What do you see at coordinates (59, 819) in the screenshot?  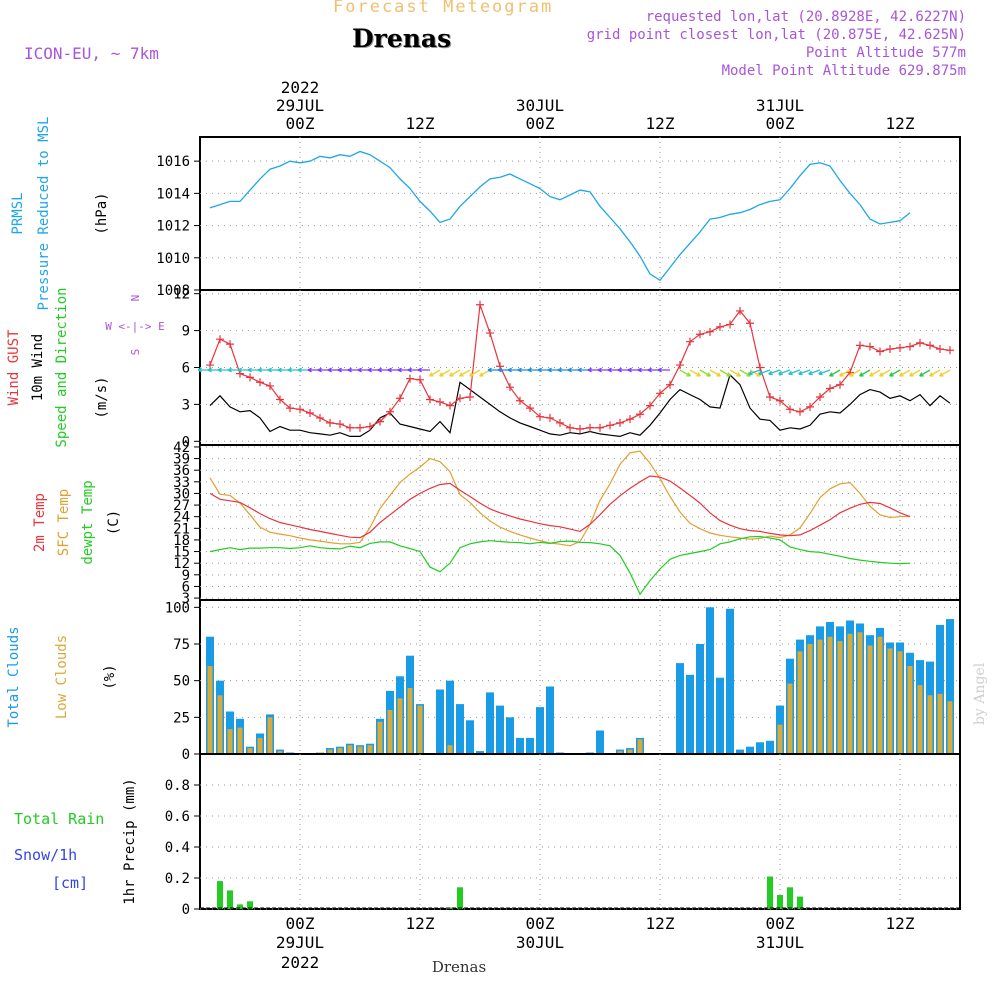 I see `precip-label-rain: Total Rain` at bounding box center [59, 819].